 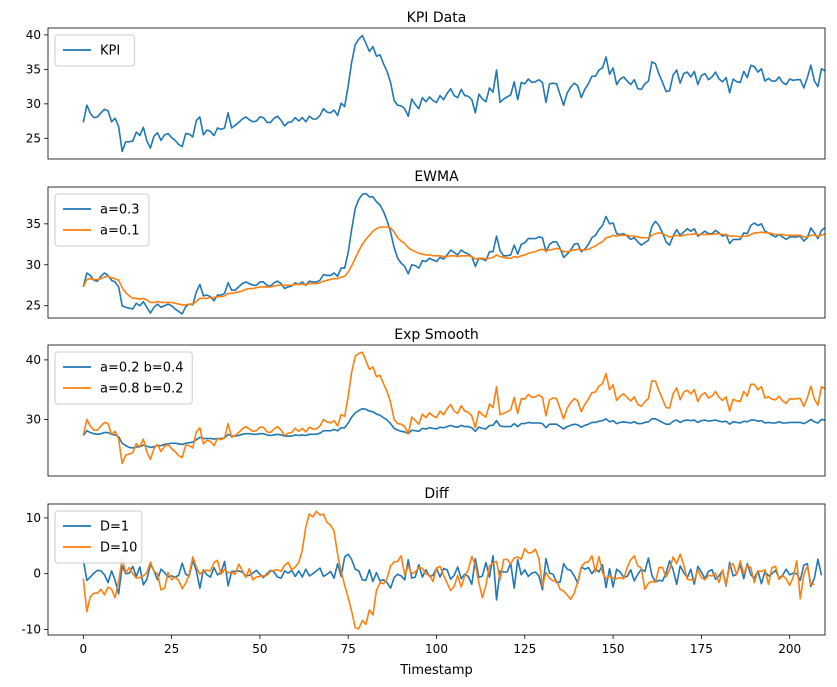 What do you see at coordinates (613, 649) in the screenshot?
I see `chart3-xtick-label: 150` at bounding box center [613, 649].